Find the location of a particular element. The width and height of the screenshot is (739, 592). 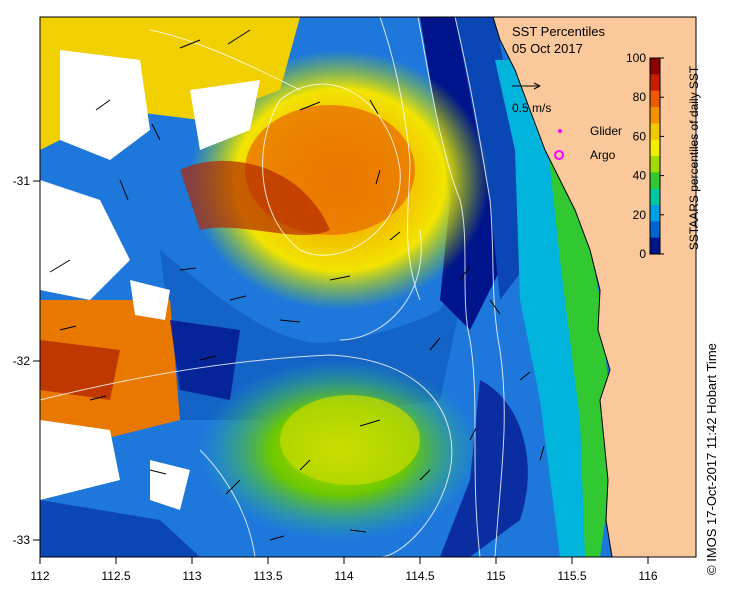

colorbar-label: SSTAARS percentiles of daily SST is located at coordinates (694, 157).